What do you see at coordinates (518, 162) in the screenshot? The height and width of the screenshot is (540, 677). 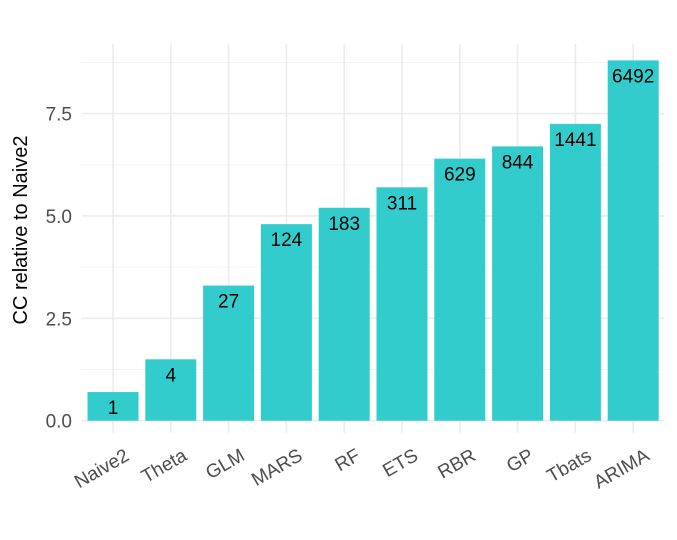 I see `data-label: 844` at bounding box center [518, 162].